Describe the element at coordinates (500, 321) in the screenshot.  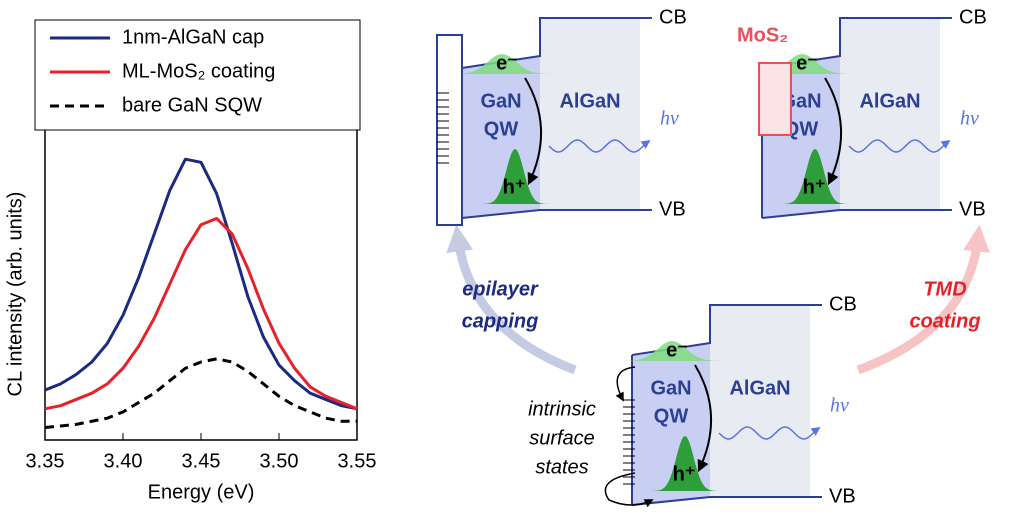
I see `arrow-label: capping` at that location.